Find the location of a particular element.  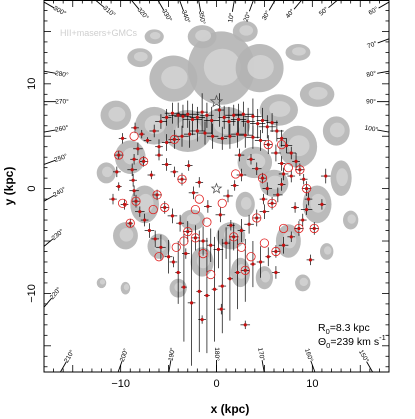

longitude-label: 10° is located at coordinates (231, 17).